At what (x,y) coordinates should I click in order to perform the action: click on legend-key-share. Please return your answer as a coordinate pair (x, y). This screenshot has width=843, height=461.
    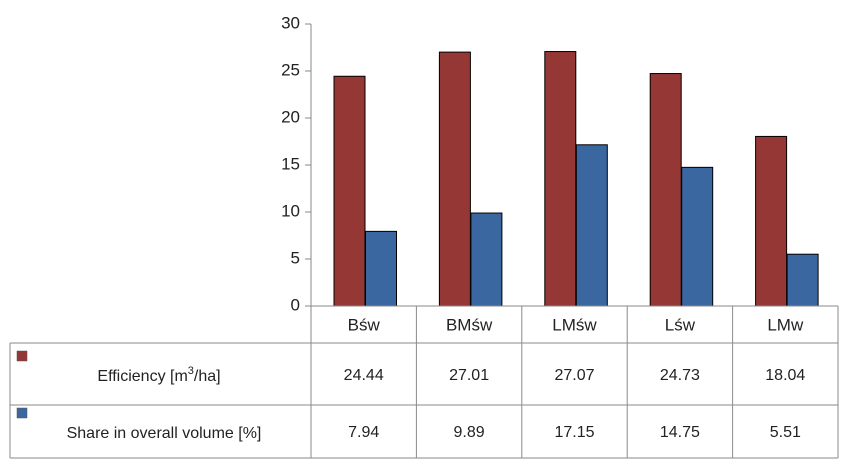
    Looking at the image, I should click on (22, 413).